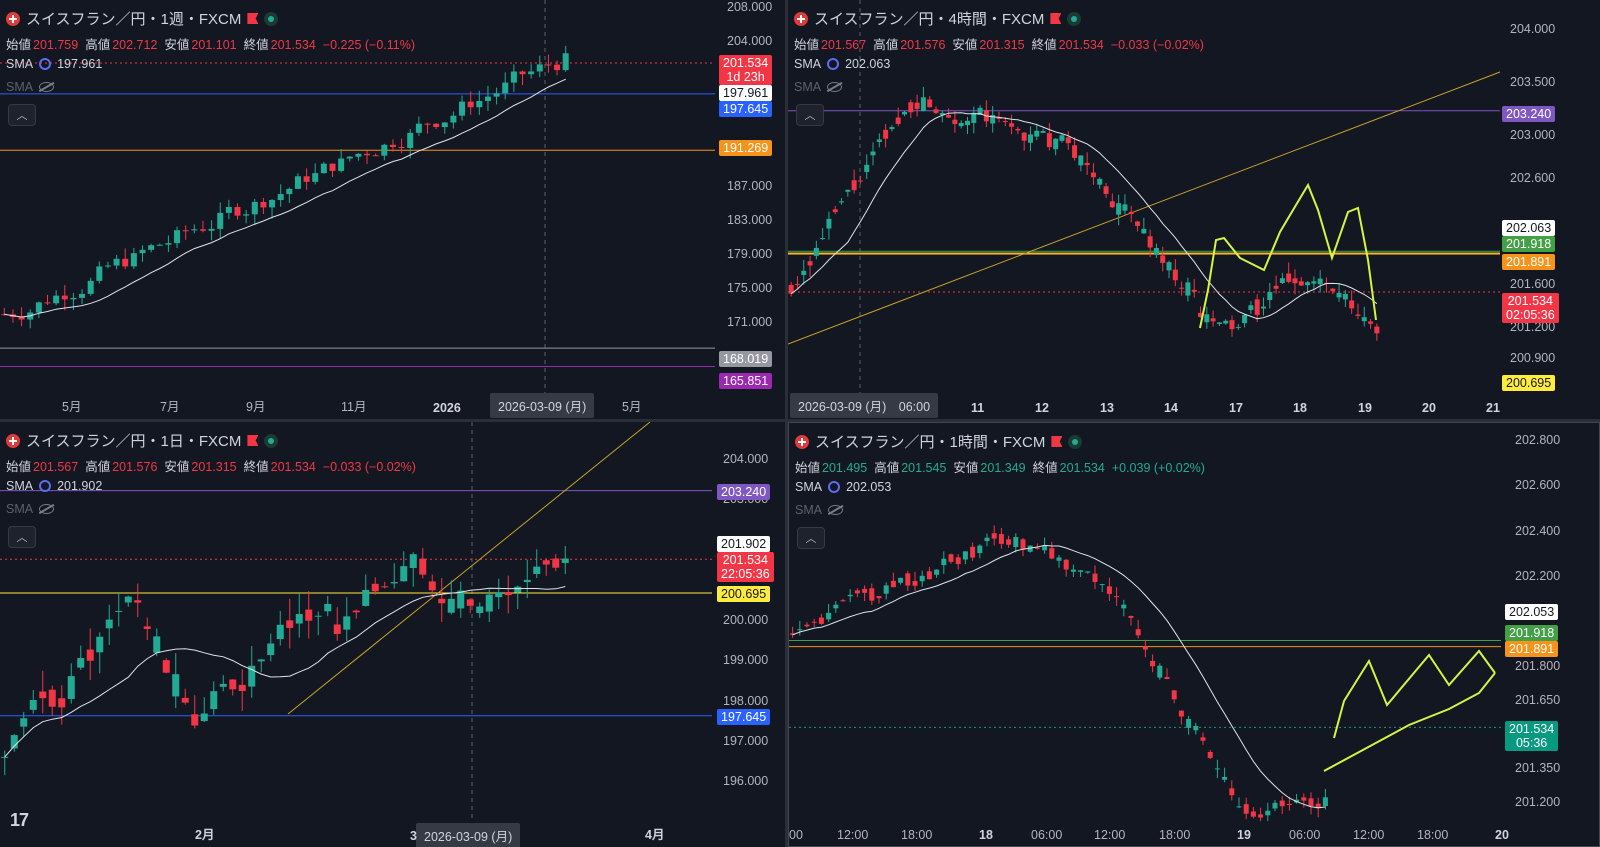  What do you see at coordinates (54, 486) in the screenshot?
I see `sma-legend: SMA 201.902` at bounding box center [54, 486].